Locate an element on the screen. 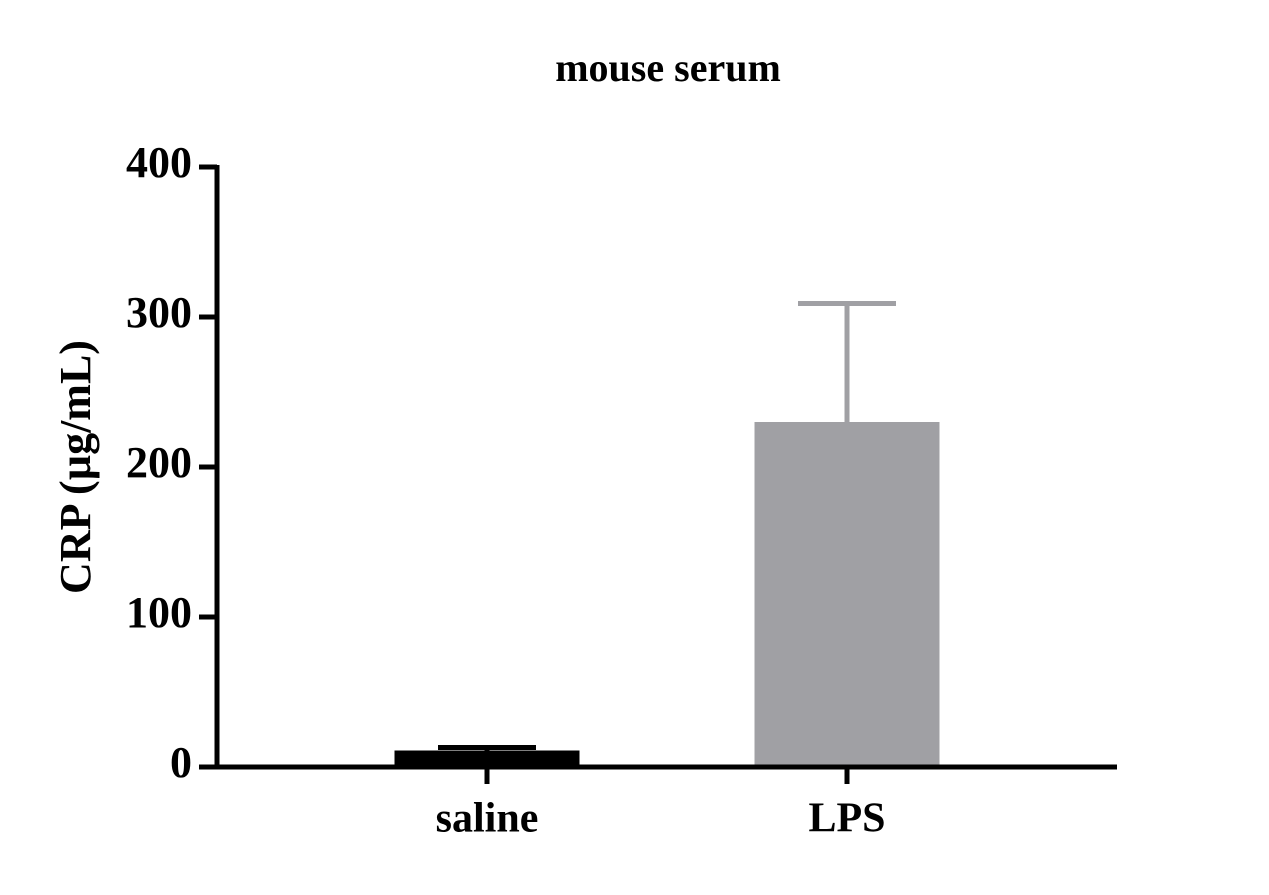  y-tick-label: 0 is located at coordinates (181, 762).